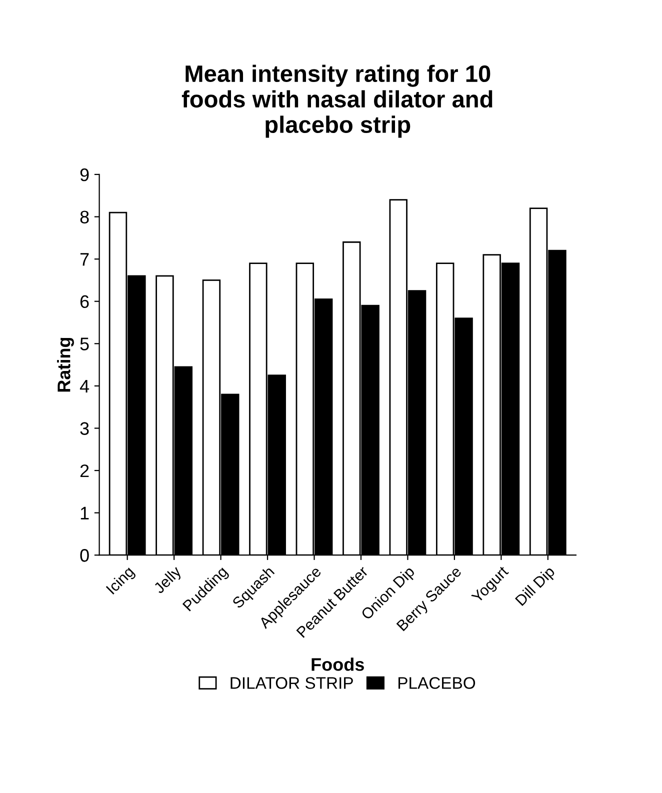  Describe the element at coordinates (84, 428) in the screenshot. I see `y-tick-label: 3` at that location.